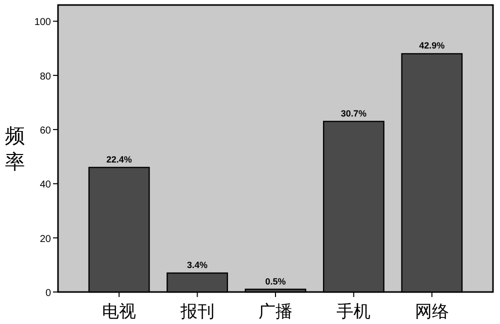  What do you see at coordinates (353, 312) in the screenshot?
I see `x-tick-label: 手机` at bounding box center [353, 312].